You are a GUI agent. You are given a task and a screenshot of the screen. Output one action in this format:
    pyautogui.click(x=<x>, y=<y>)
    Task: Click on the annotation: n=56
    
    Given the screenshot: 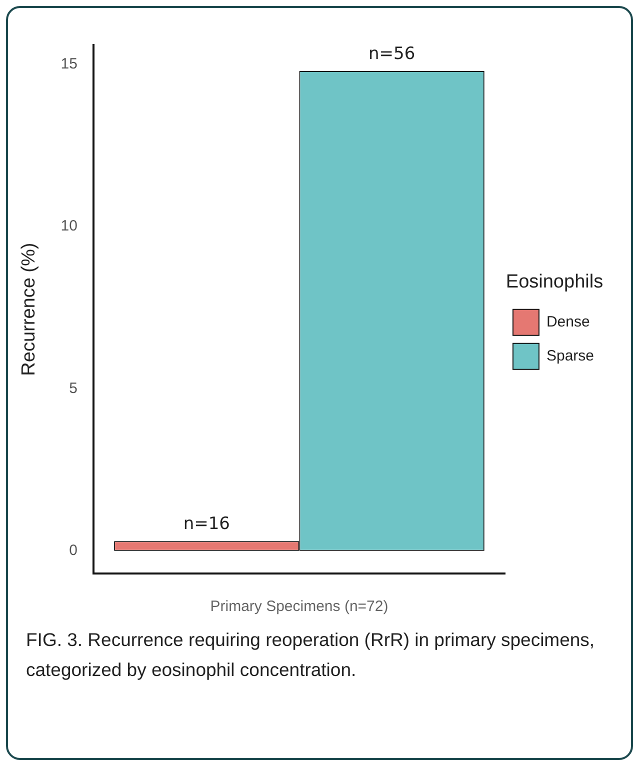 What is the action you would take?
    pyautogui.click(x=392, y=54)
    